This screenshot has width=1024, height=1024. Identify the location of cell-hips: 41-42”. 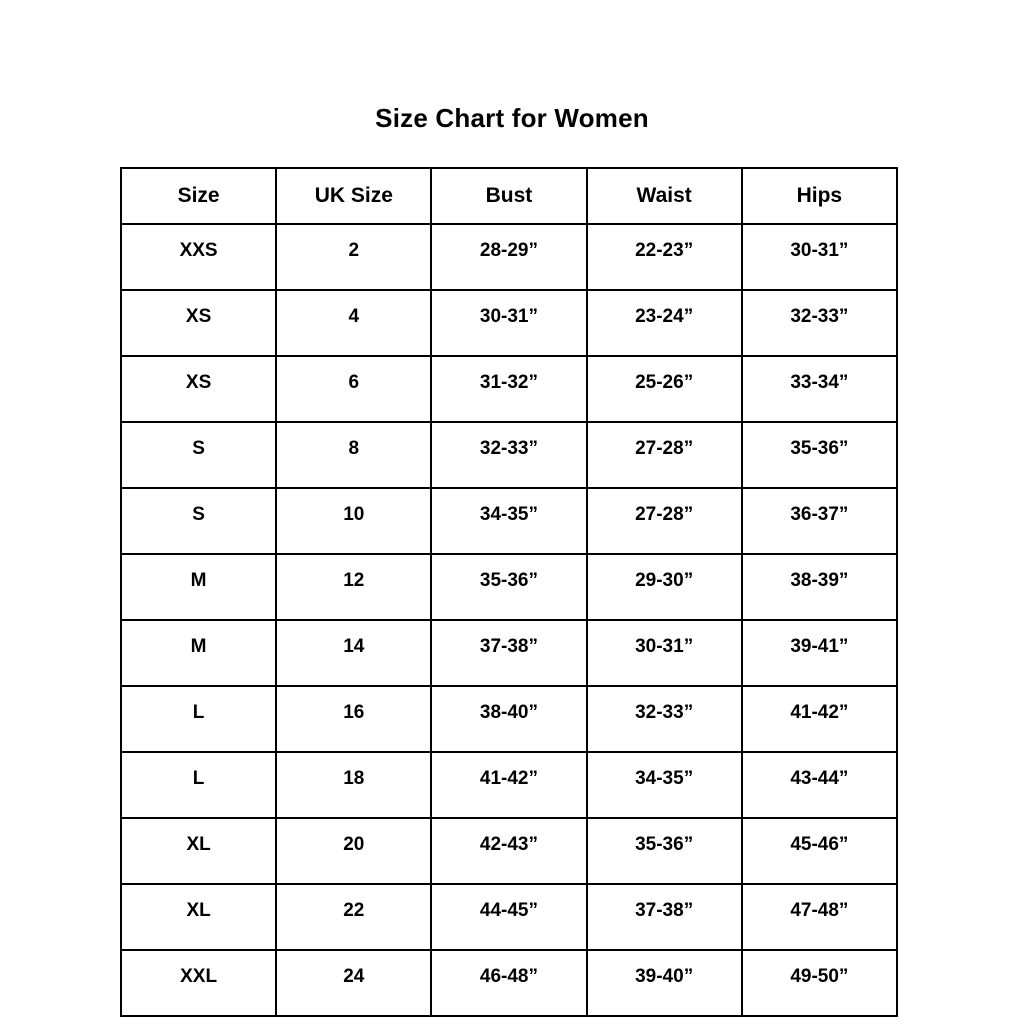
(819, 719).